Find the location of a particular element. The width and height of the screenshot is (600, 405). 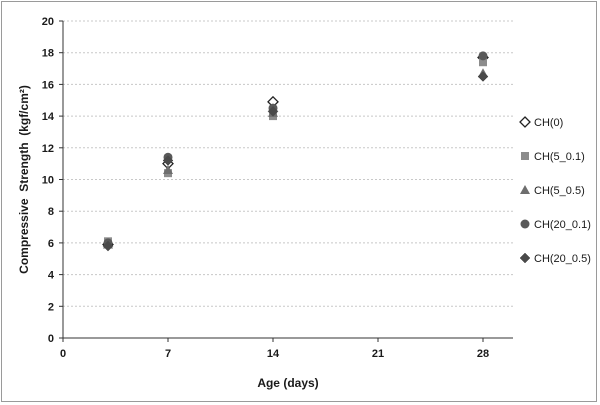

legend-label: CH(5_0.1) is located at coordinates (559, 157).